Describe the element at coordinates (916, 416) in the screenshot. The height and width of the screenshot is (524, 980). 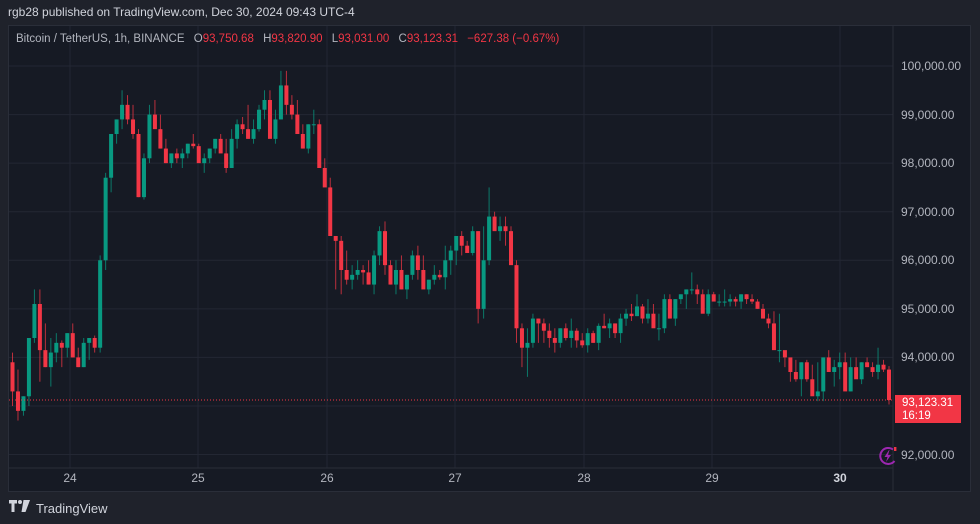
I see `bar-countdown: 16:19` at that location.